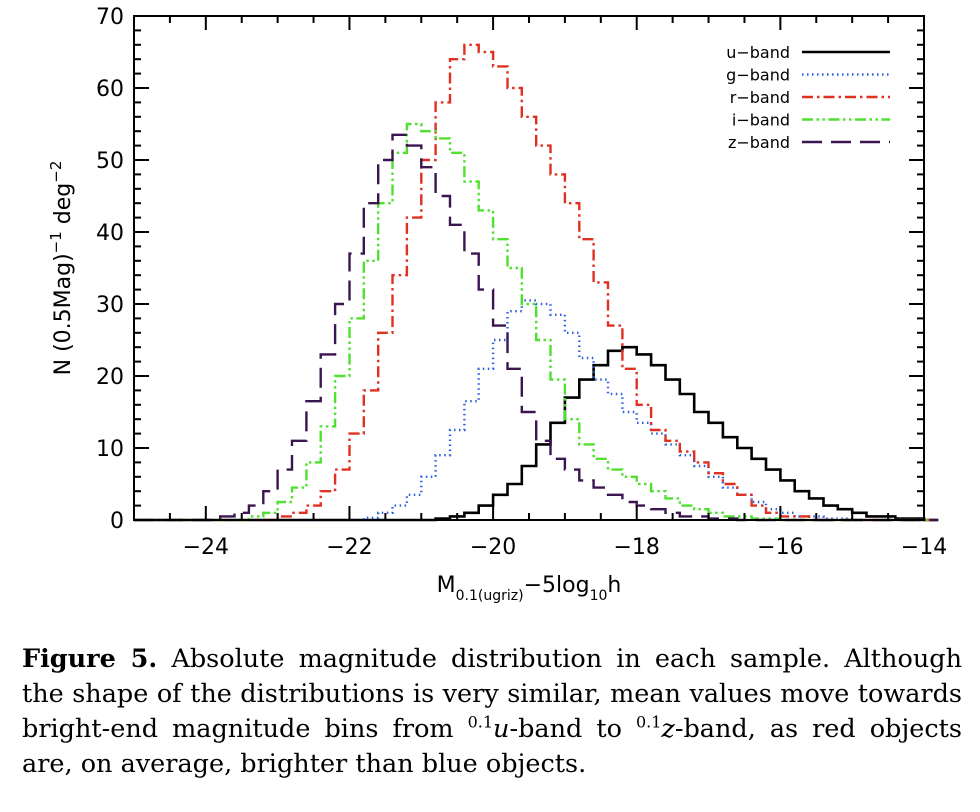 This screenshot has height=812, width=980. Describe the element at coordinates (760, 97) in the screenshot. I see `legend-label: r−band` at that location.